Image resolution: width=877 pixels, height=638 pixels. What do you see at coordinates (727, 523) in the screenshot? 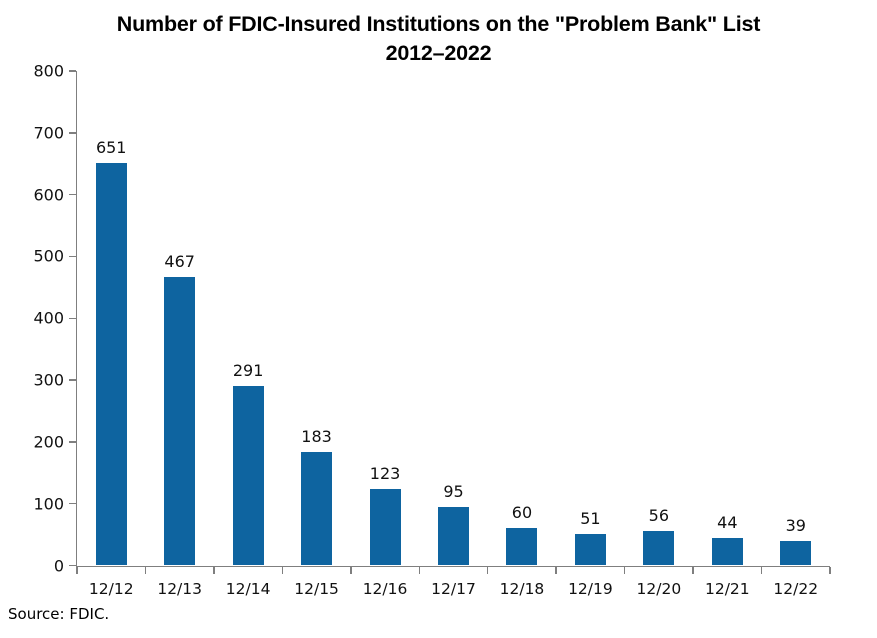
I see `bar-value-label: 44` at bounding box center [727, 523].